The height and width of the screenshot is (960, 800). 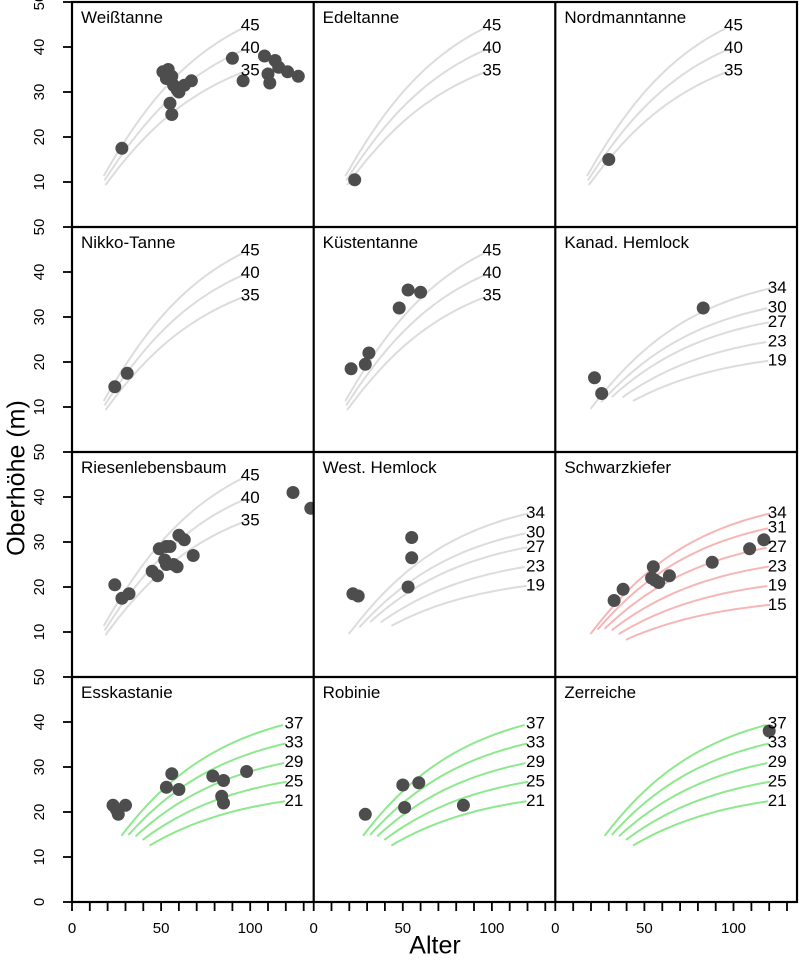 What do you see at coordinates (170, 322) in the screenshot?
I see `panel: 45 40 35 Nikko-Tanne` at bounding box center [170, 322].